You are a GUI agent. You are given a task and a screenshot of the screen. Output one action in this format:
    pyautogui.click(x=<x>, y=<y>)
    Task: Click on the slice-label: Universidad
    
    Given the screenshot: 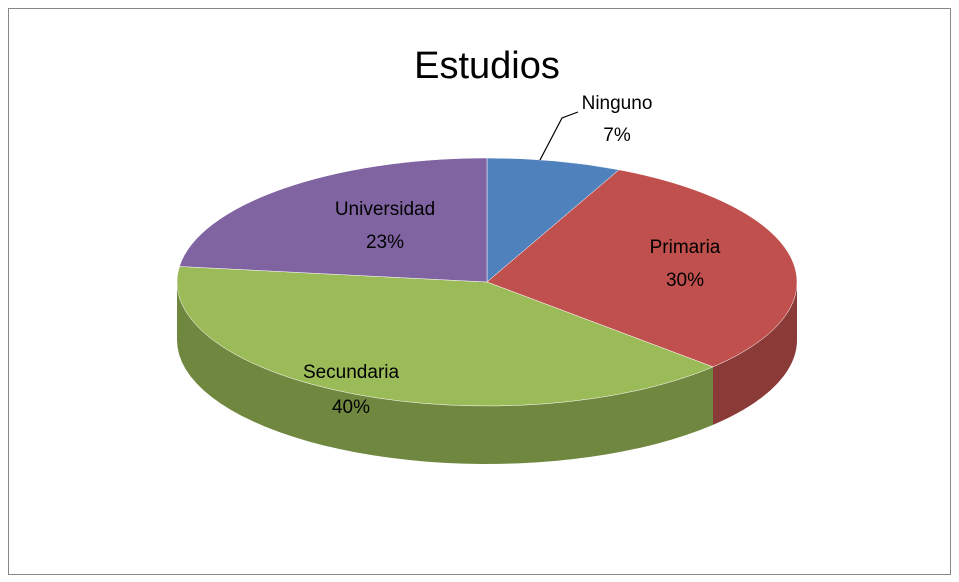 What is the action you would take?
    pyautogui.click(x=385, y=209)
    